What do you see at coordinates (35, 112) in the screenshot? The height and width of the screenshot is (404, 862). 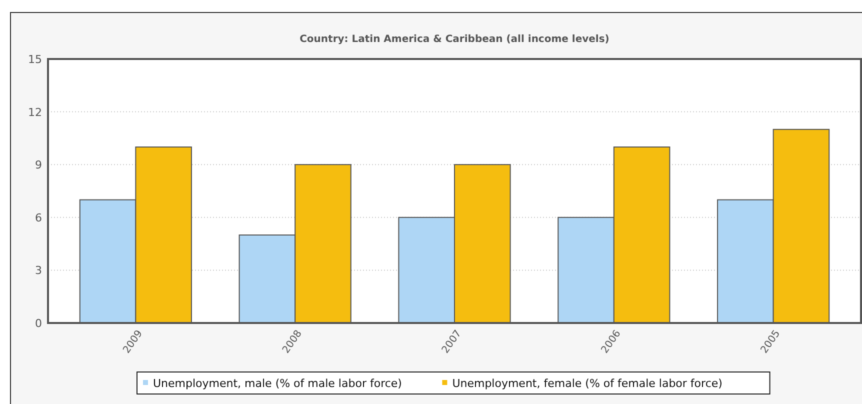 I see `y-tick-label: 12` at bounding box center [35, 112].